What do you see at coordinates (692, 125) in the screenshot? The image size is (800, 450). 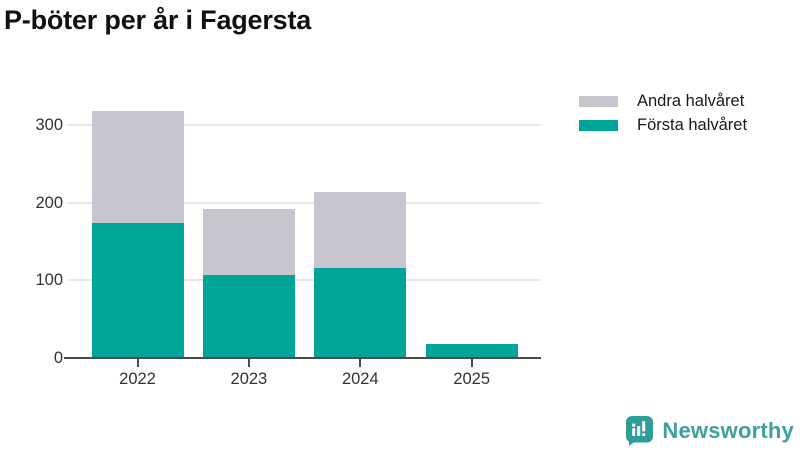 I see `legend-label-forsta-halvaret: Första halvåret` at bounding box center [692, 125].